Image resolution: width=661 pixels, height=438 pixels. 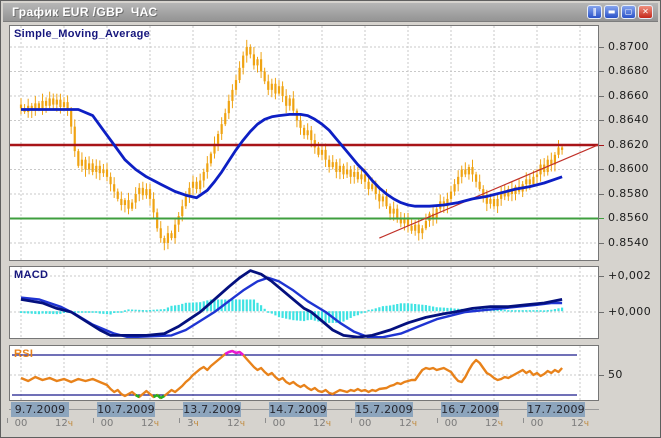 What do you see at coordinates (628, 119) in the screenshot?
I see `price-tick-label: 0.8640` at bounding box center [628, 119].